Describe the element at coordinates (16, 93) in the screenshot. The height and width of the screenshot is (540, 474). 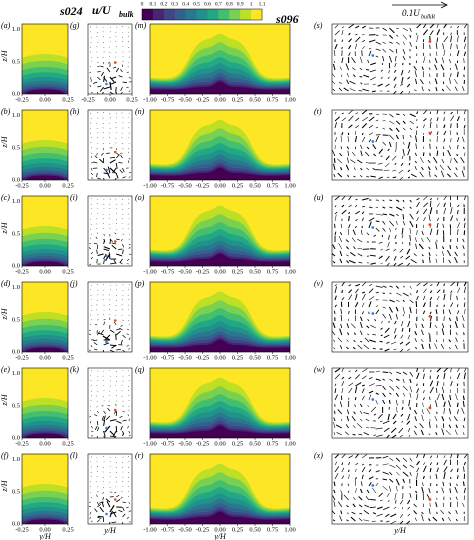
I see `y-tick-label: 0.0` at that location.